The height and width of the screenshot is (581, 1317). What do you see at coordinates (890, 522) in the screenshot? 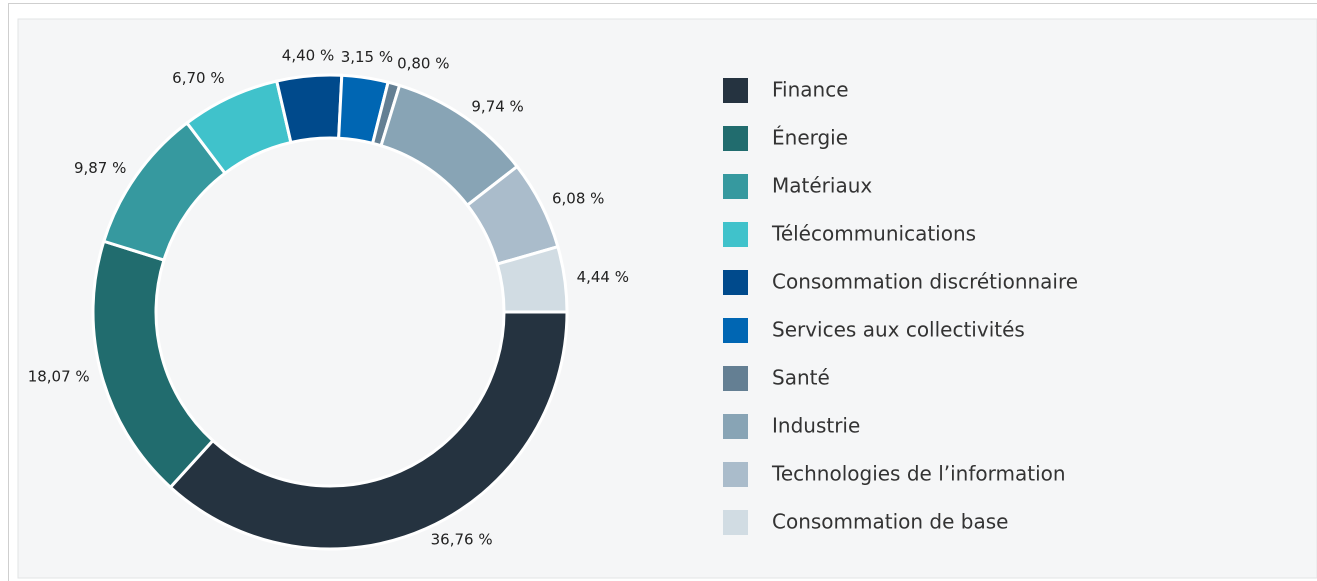
I see `legend-label: Consommation de base` at bounding box center [890, 522].